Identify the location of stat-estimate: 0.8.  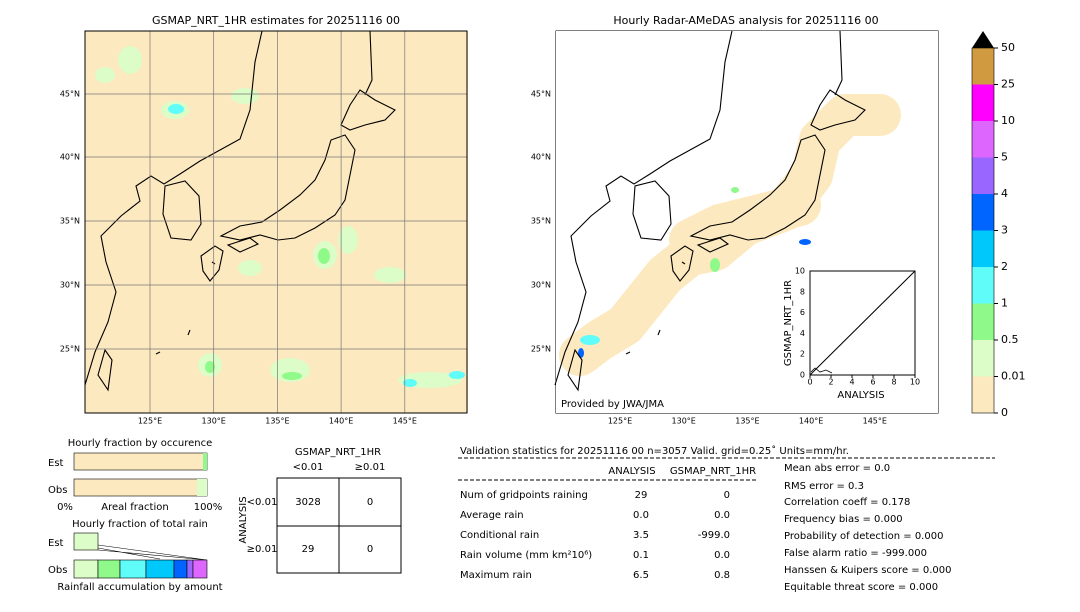
(722, 575).